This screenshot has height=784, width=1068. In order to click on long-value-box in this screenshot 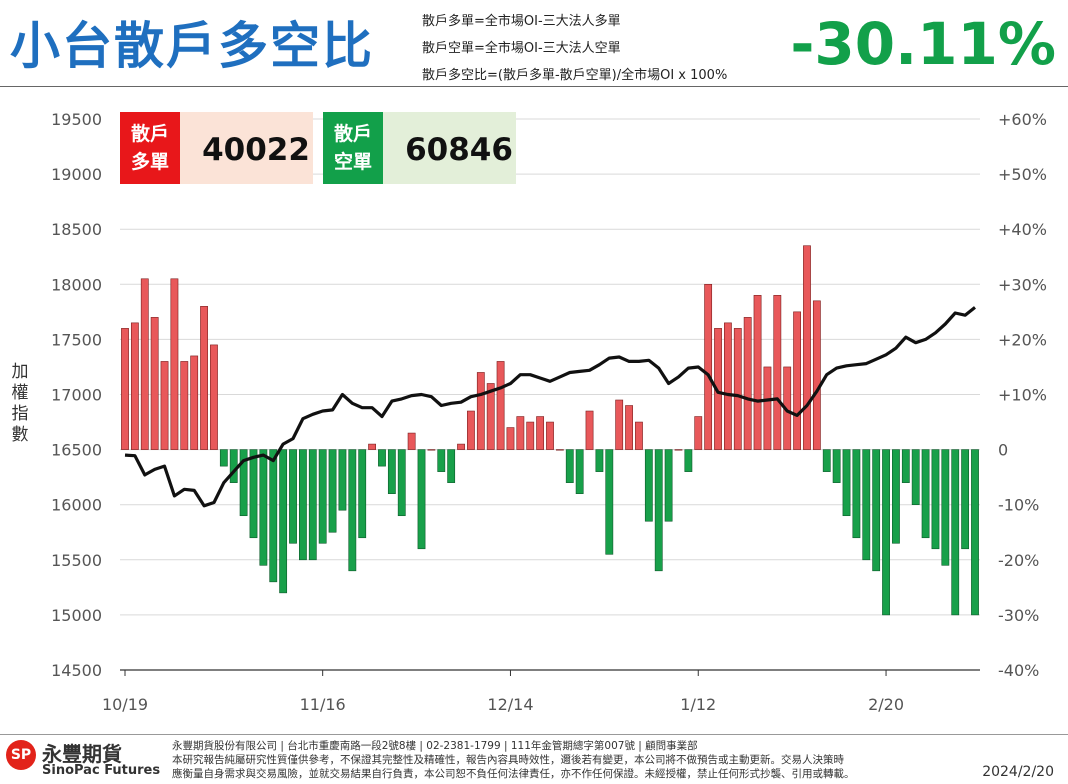, I will do `click(246, 148)`.